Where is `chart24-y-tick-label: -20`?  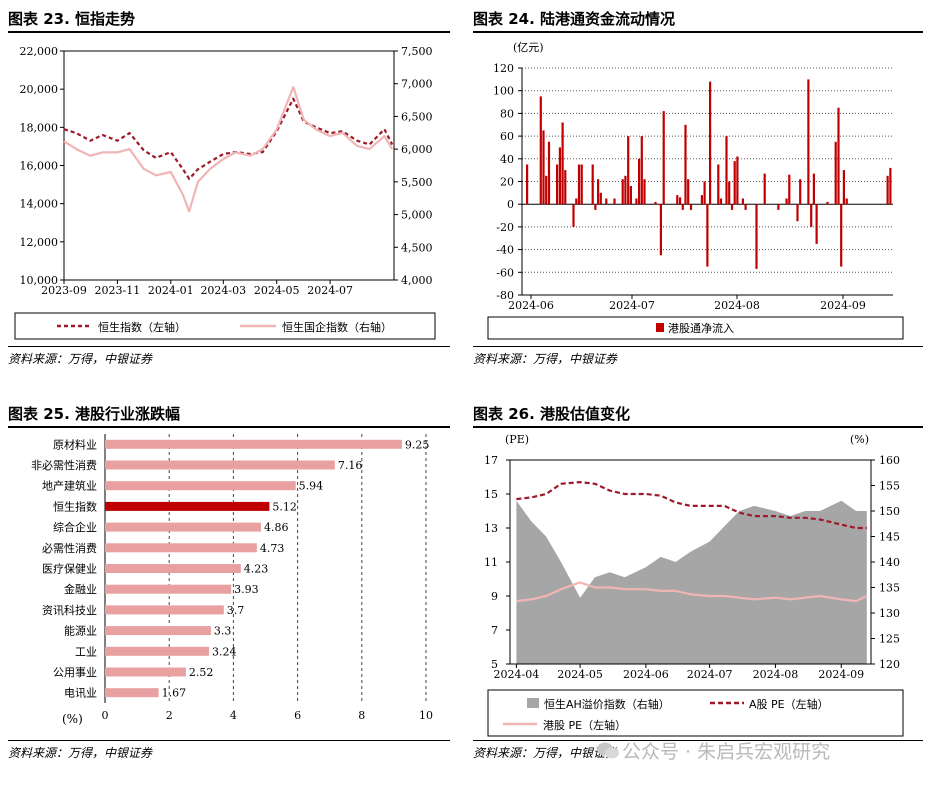 chart24-y-tick-label: -20 is located at coordinates (505, 227).